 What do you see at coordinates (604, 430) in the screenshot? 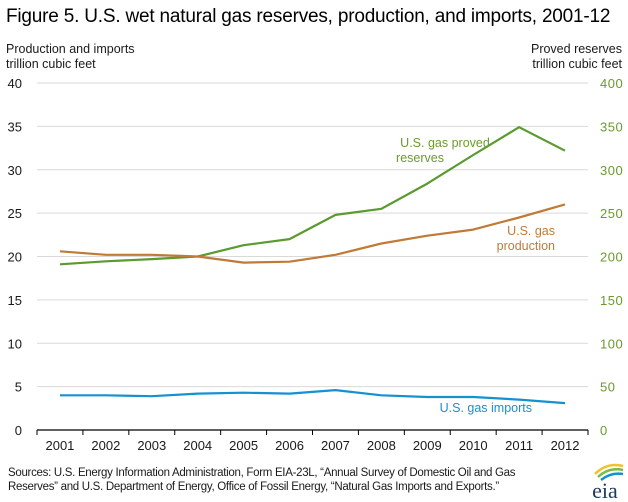
I see `right-tick-label: 0` at bounding box center [604, 430].